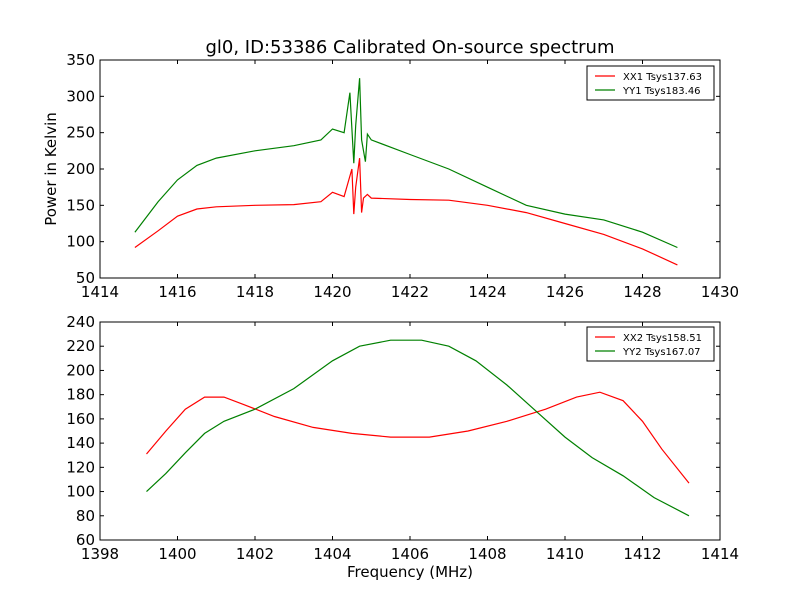 The height and width of the screenshot is (600, 800). What do you see at coordinates (332, 554) in the screenshot?
I see `x-tick-label: 1404` at bounding box center [332, 554].